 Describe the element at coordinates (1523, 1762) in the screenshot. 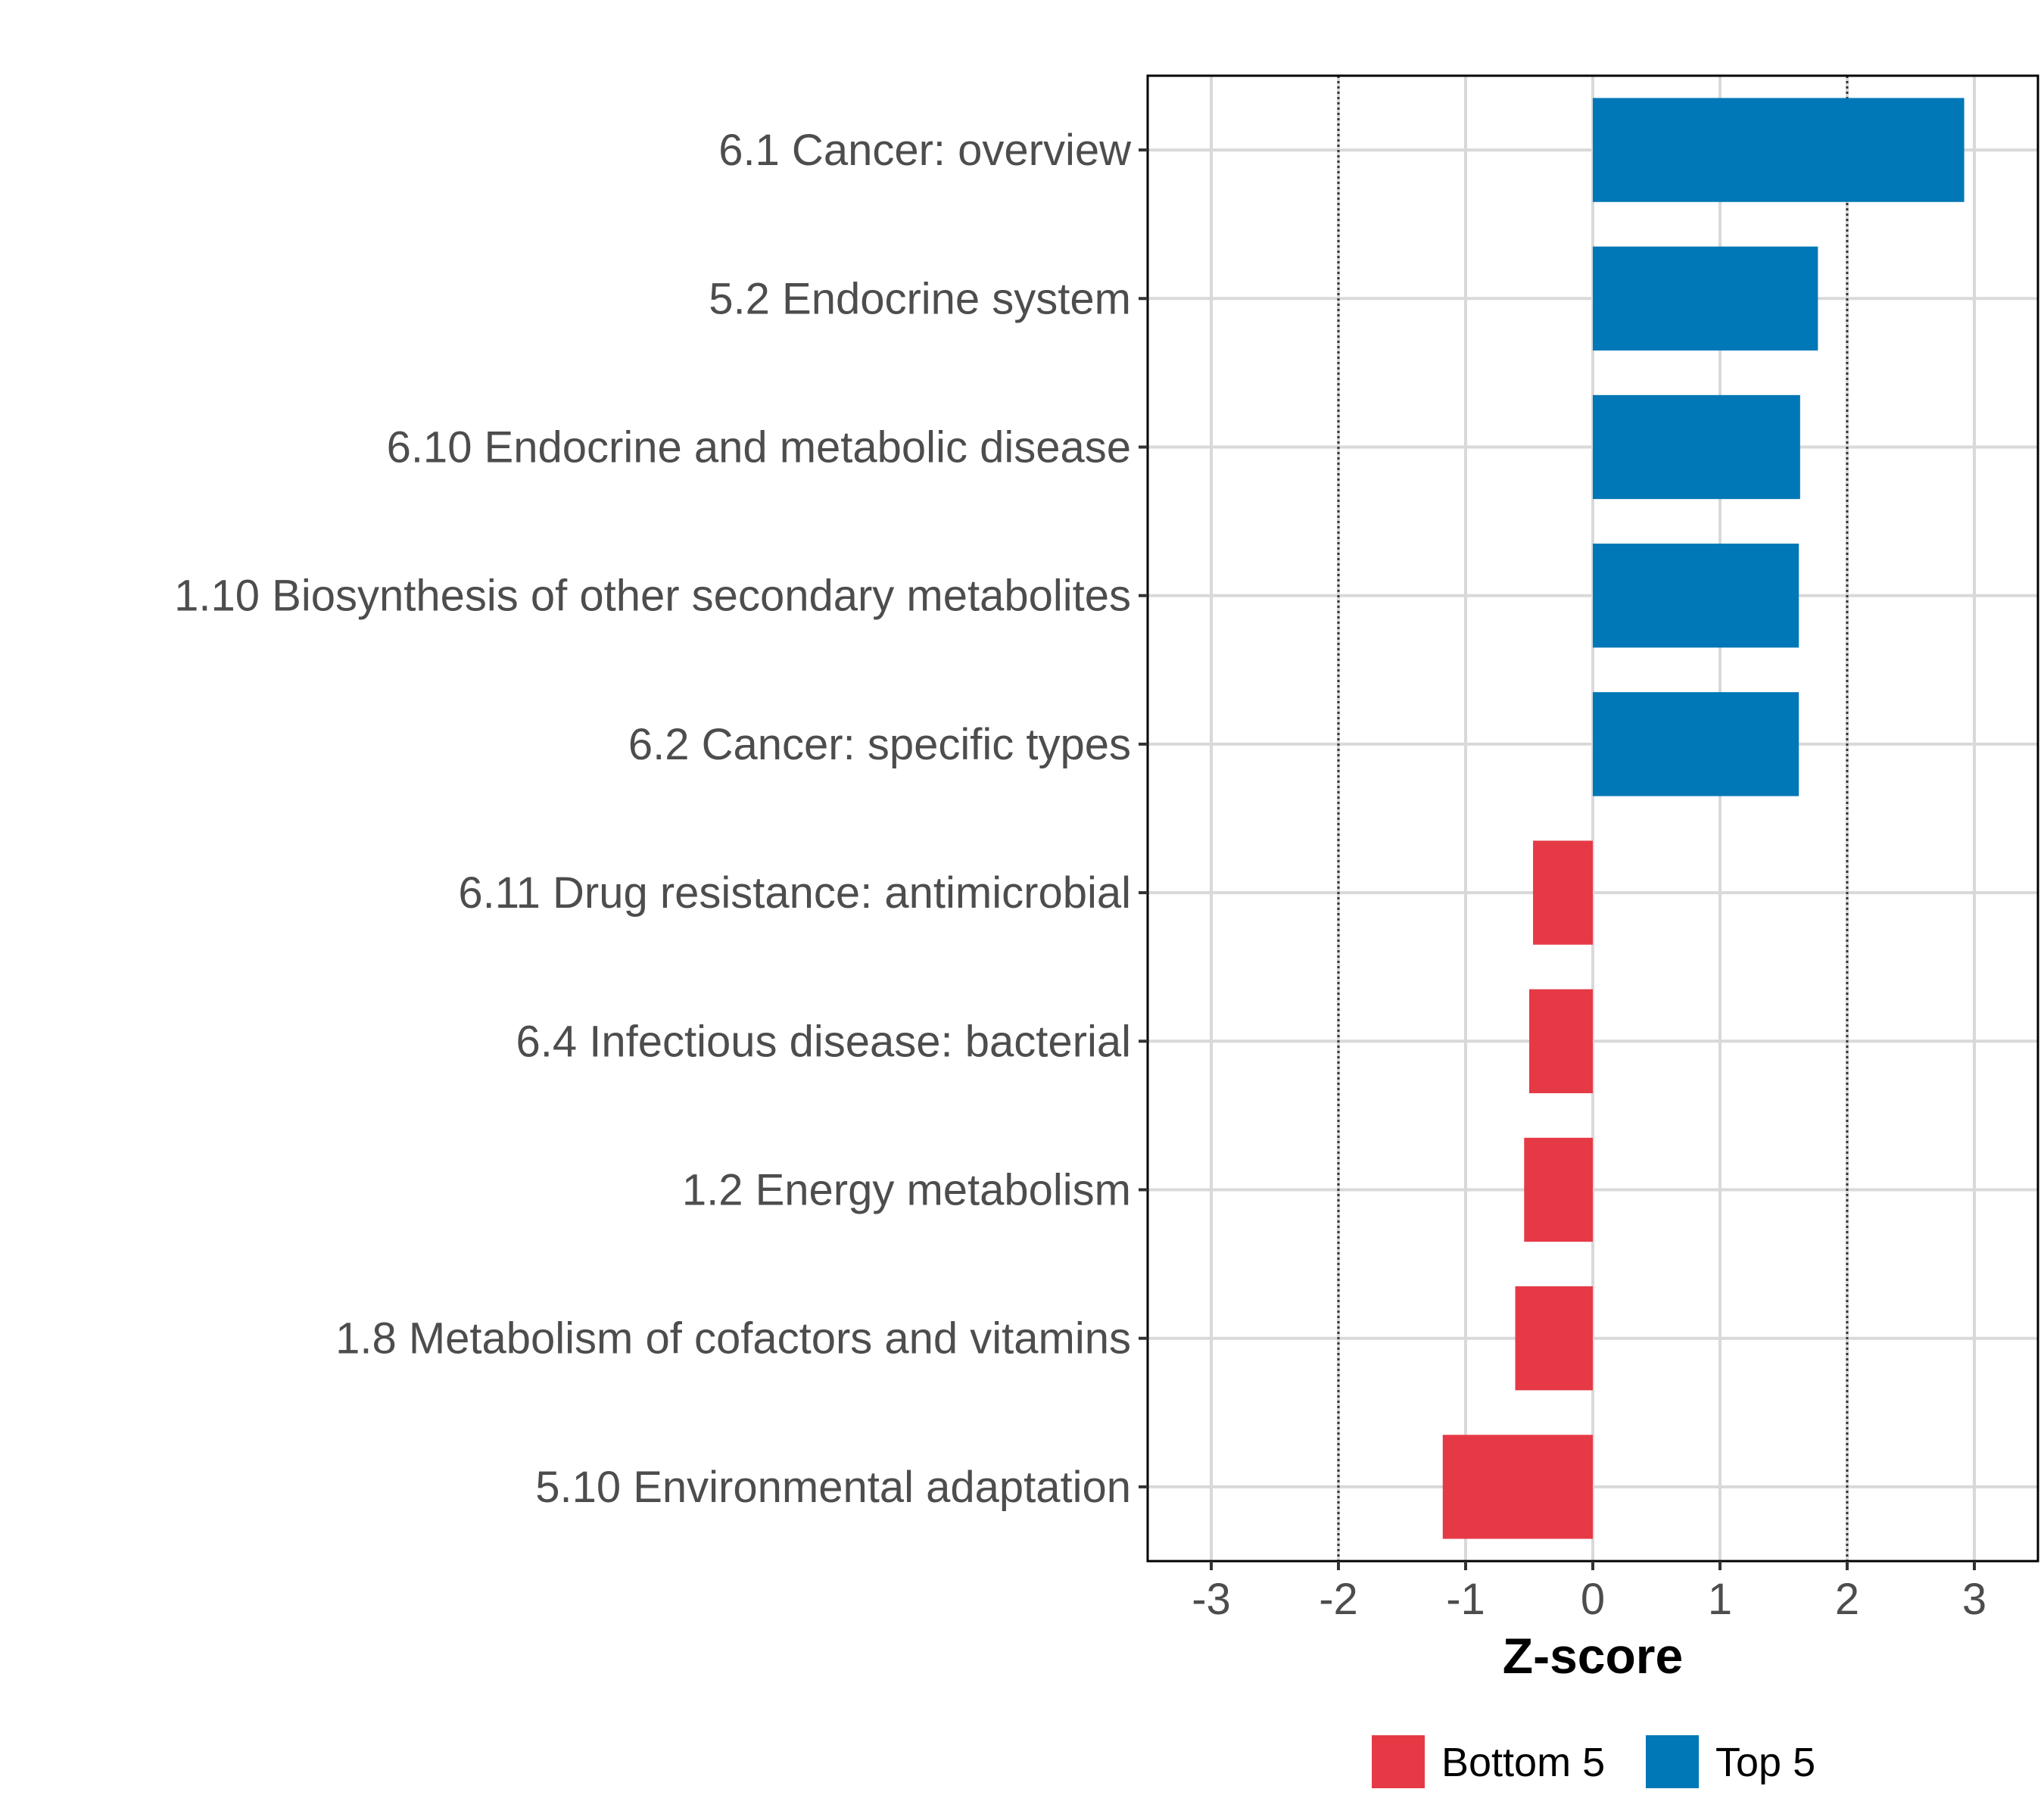

I see `legend-label-0: Bottom 5` at that location.